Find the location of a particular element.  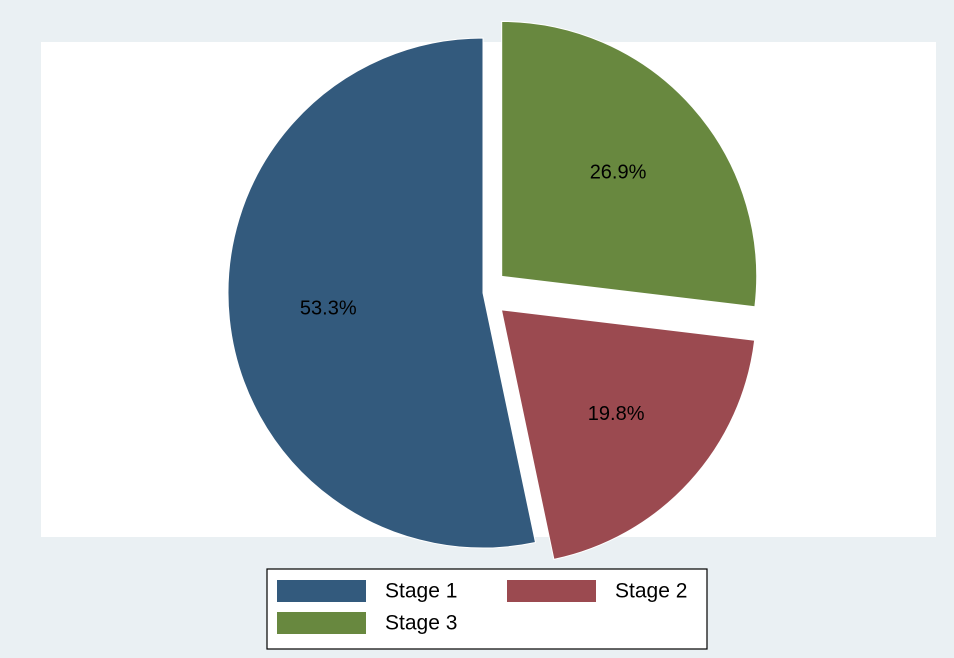

legend: Stage 1 Stage 2 Stage 3 is located at coordinates (487, 609).